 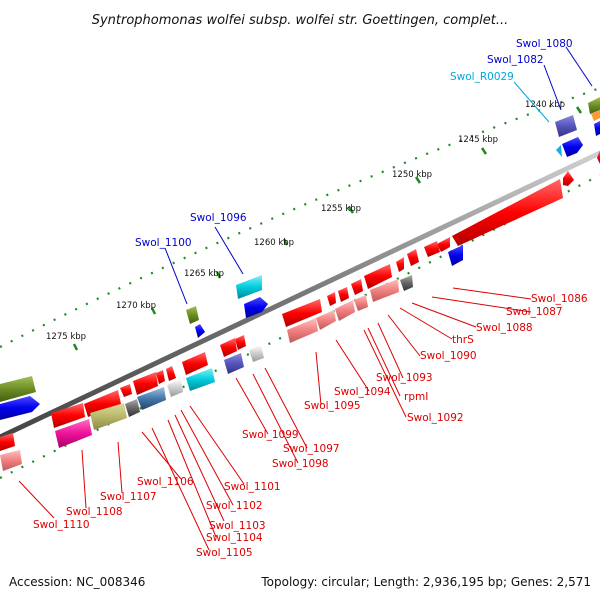 I want to click on tick-label-1260: 1260 kbp, so click(x=274, y=243).